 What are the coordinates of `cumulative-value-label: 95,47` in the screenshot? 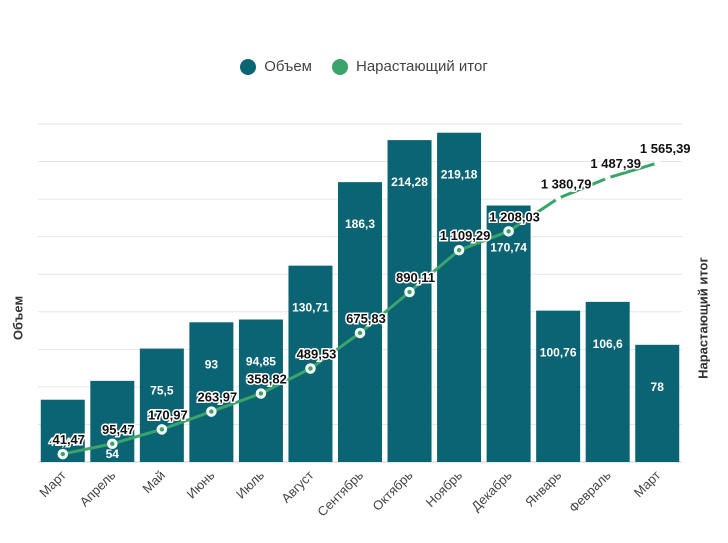 It's located at (118, 429).